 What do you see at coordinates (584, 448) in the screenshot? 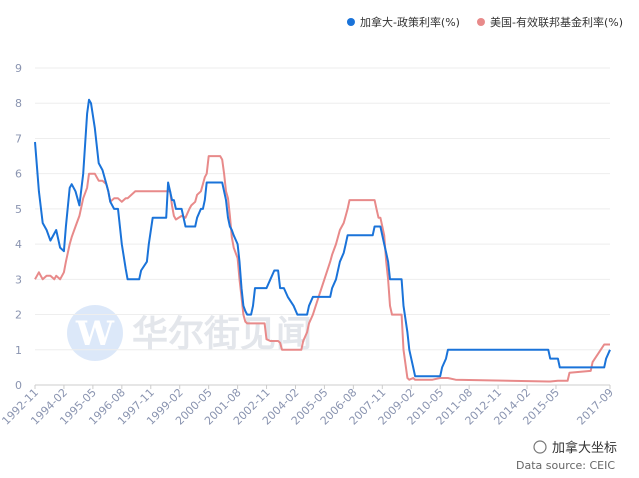
I see `brand-text: 加拿大坐标` at bounding box center [584, 448].